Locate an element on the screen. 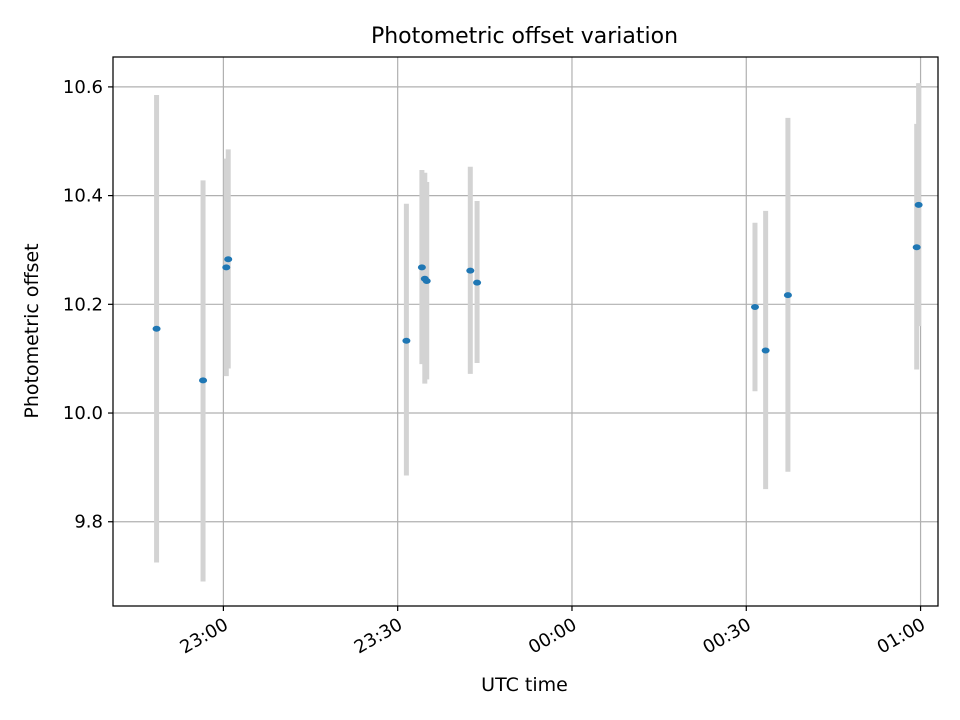  chart-title: Photometric offset variation is located at coordinates (524, 36).